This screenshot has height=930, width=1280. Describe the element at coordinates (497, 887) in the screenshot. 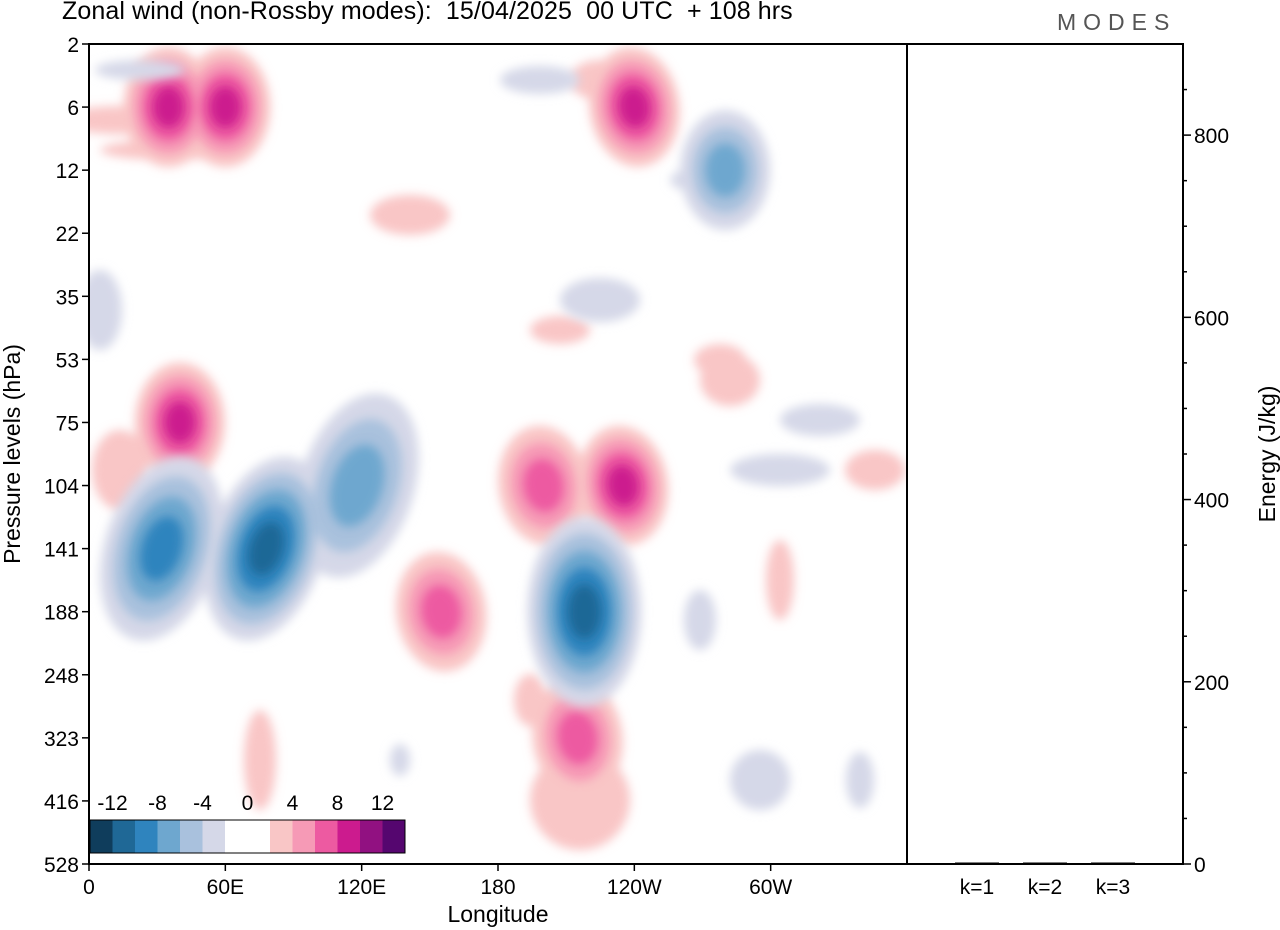

I see `x-tick-label: 180` at that location.